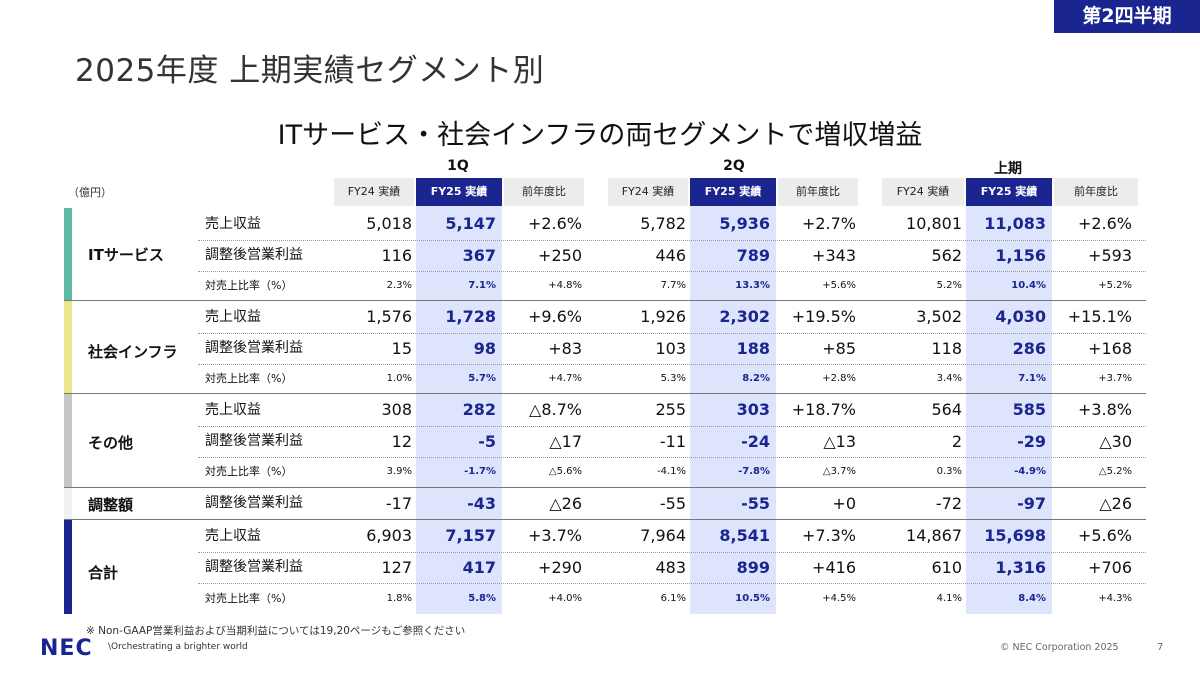  I want to click on table-row: 調整後営業利益 15 98 +83 103 188 +85 118 286 +168, so click(600, 348).